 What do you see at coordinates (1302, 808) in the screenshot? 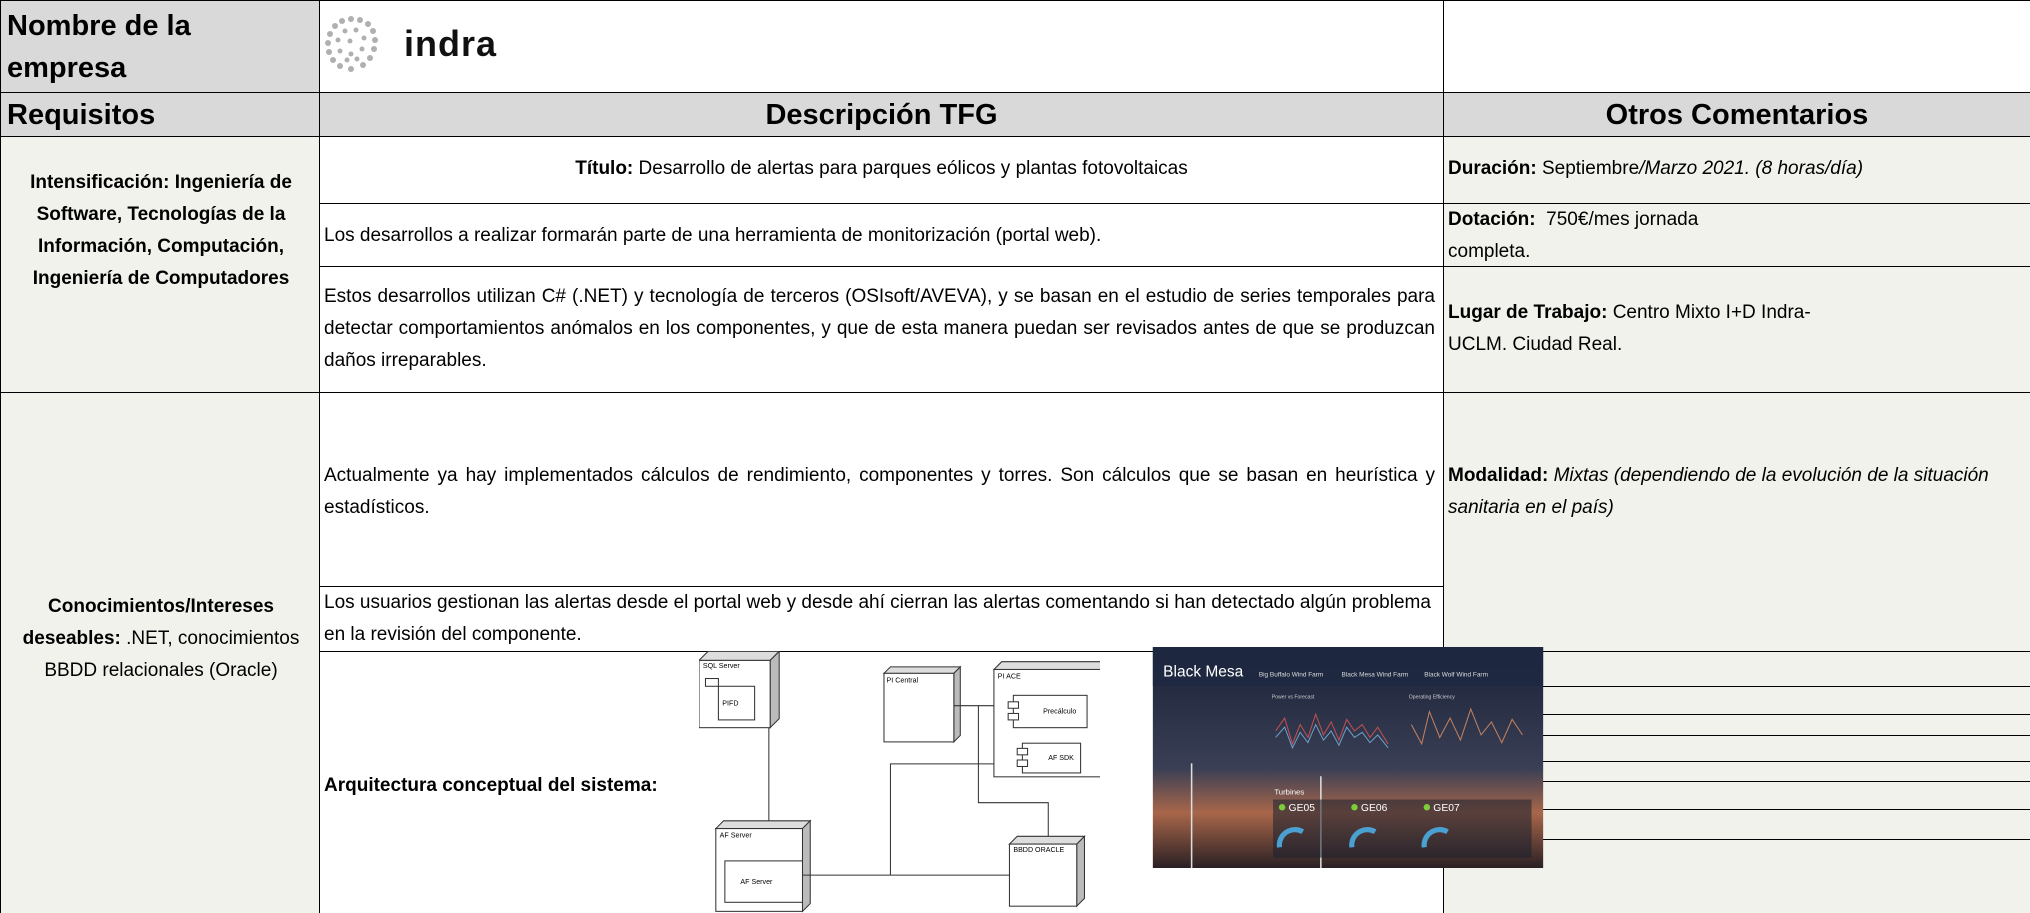
I see `turbine: GE05` at bounding box center [1302, 808].